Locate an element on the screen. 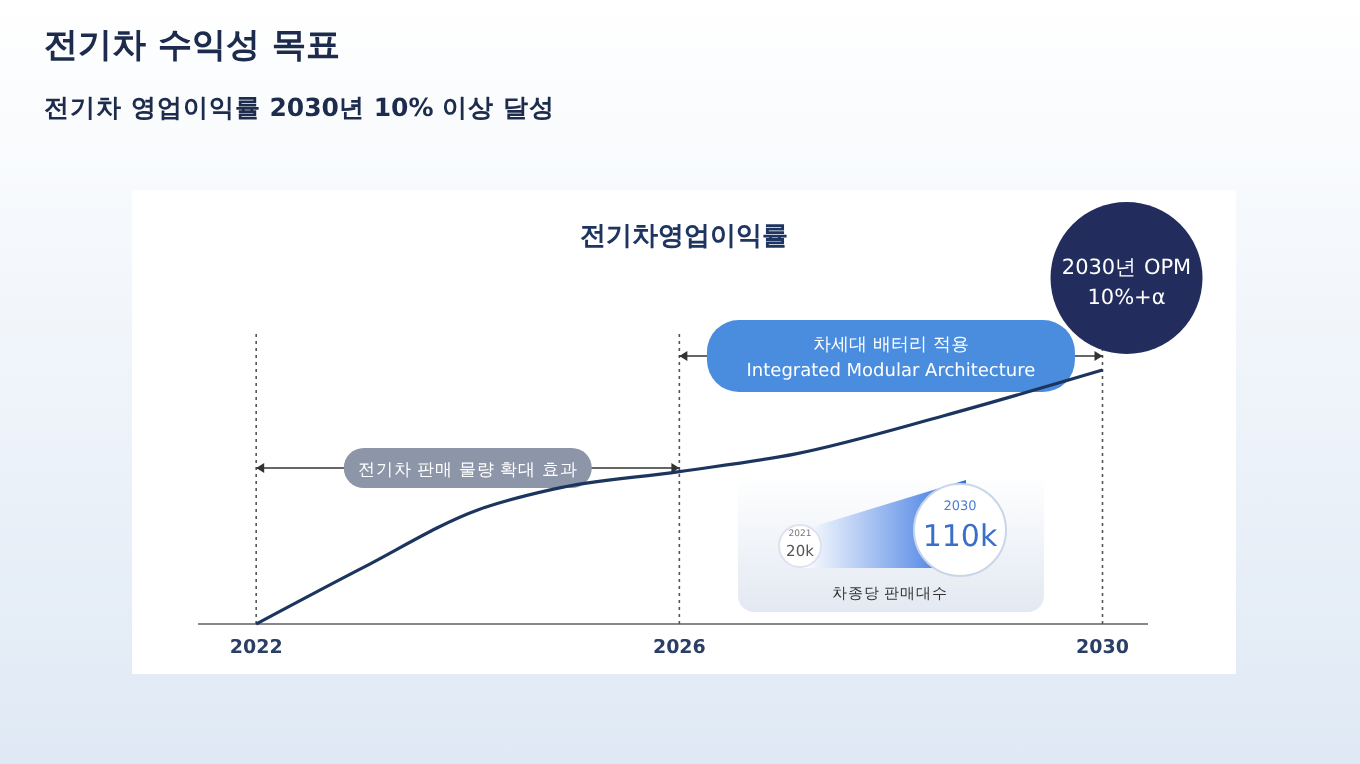  annotation: 차세대 배터리 적용 Integrated Modular Architecture is located at coordinates (891, 359).